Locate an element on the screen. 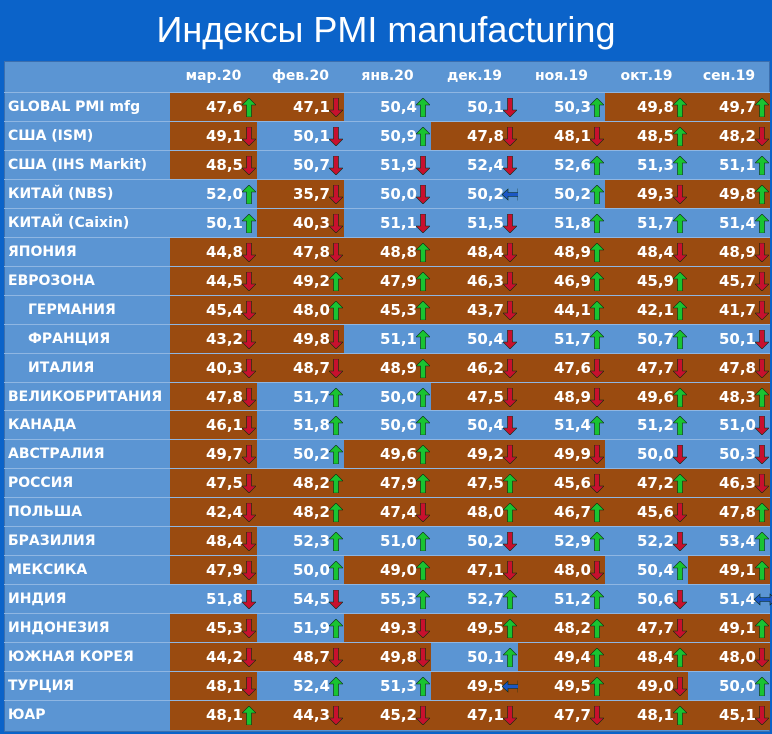  column-header: ноя.19 is located at coordinates (561, 76).